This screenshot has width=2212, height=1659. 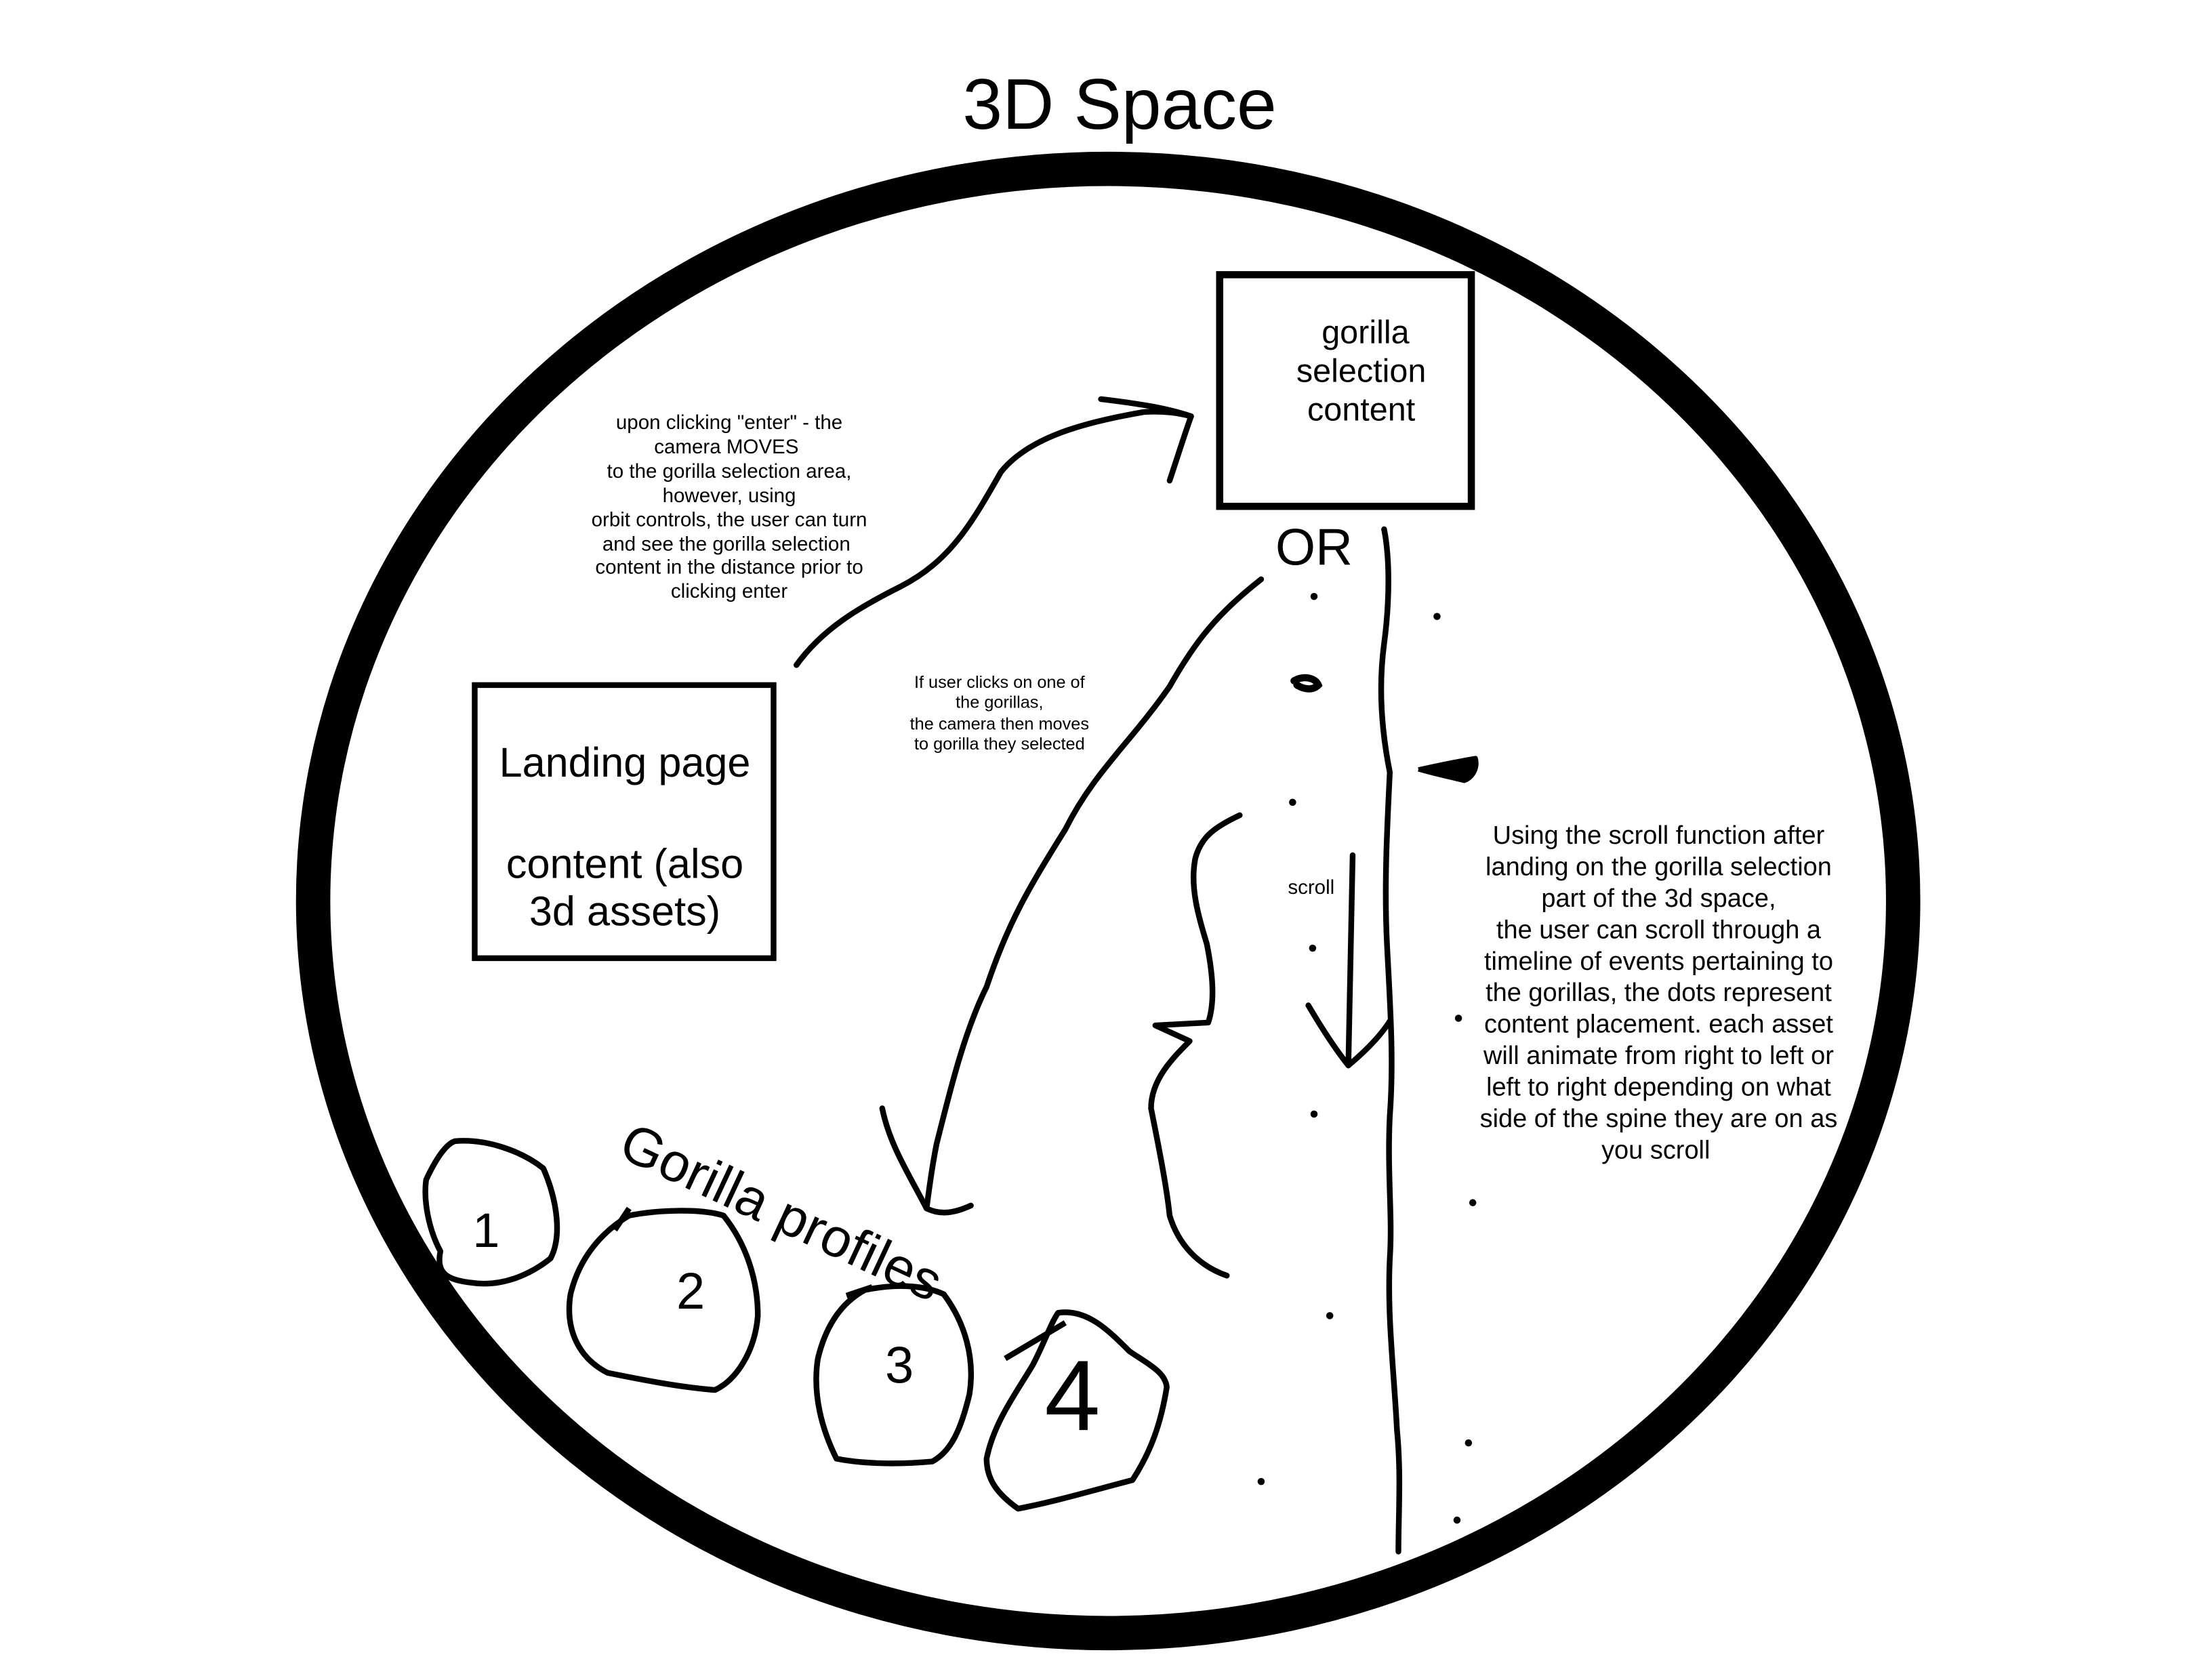 I want to click on landing-box-line-2: content (also, so click(x=624, y=864).